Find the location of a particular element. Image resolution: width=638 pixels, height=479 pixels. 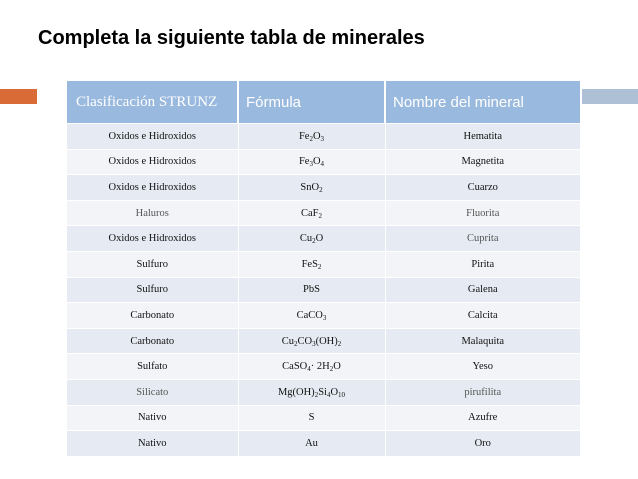

table-row: Nativo Au Oro is located at coordinates (323, 443).